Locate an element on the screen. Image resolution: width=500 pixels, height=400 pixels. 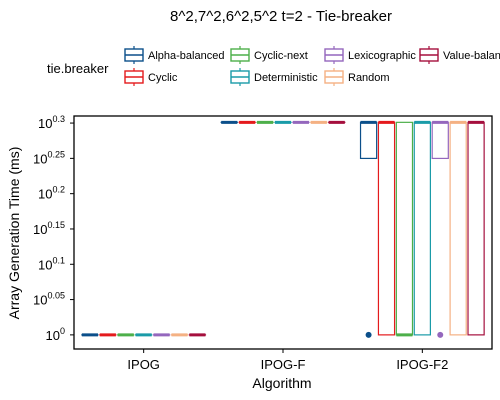
legend-item: Lexicographic is located at coordinates (370, 55).